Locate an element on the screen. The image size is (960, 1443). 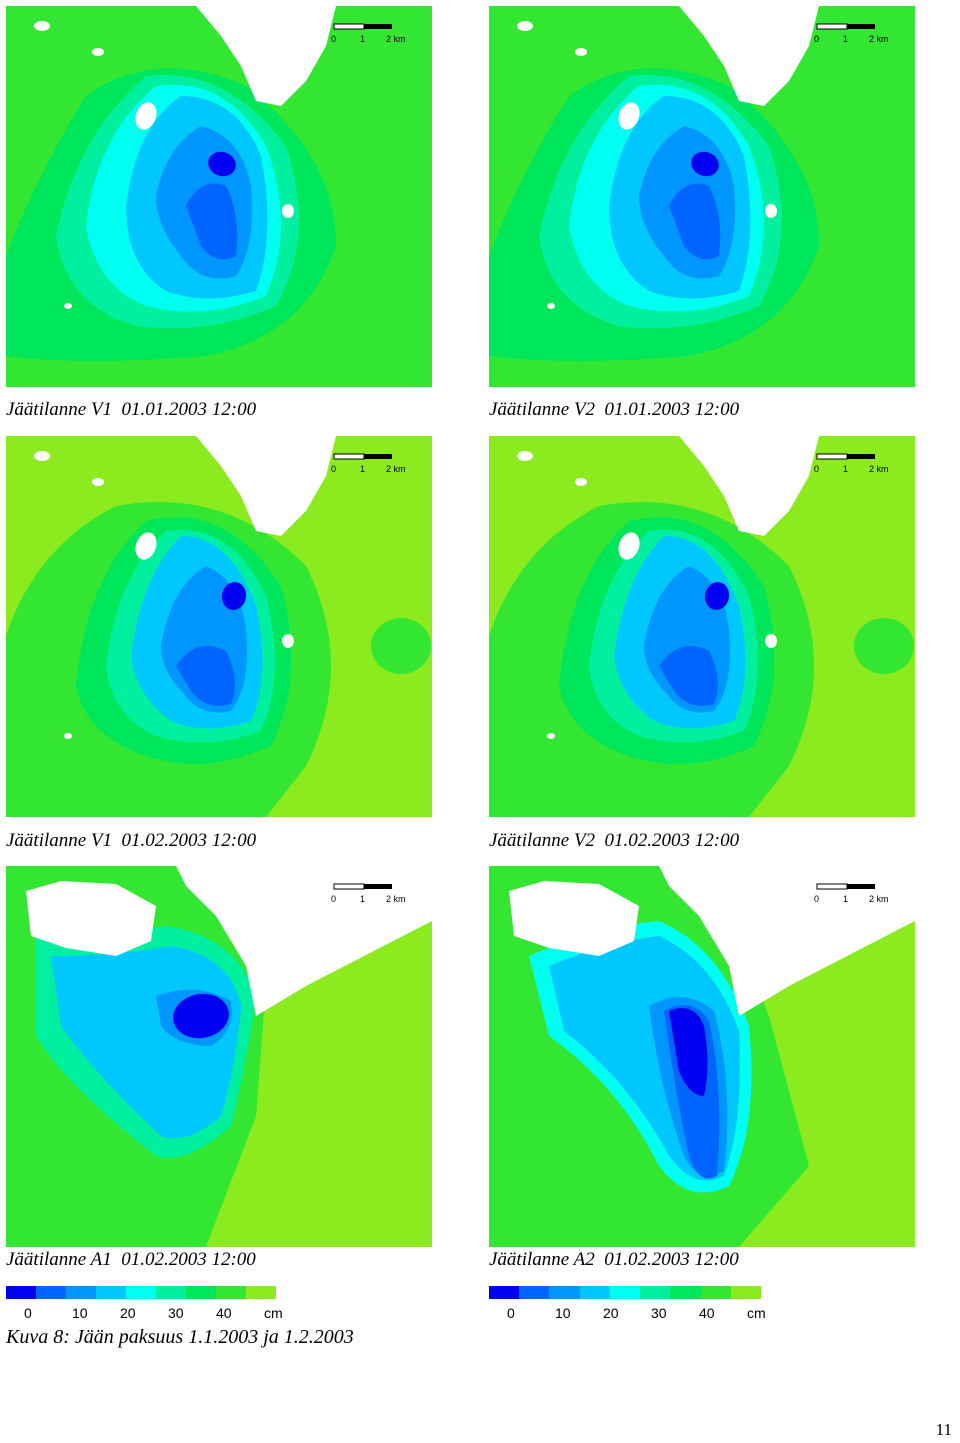
map-panel-a1-feb: 0 1 2 km is located at coordinates (219, 1056).